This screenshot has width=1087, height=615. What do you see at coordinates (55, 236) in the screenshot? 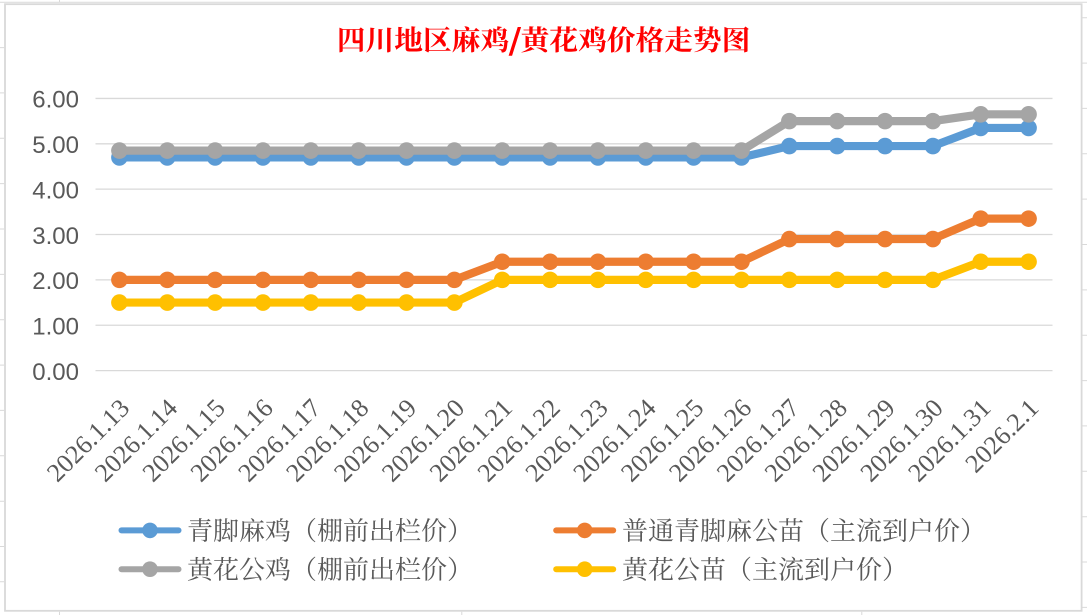
I see `svg-text: 3.00` at bounding box center [55, 236].